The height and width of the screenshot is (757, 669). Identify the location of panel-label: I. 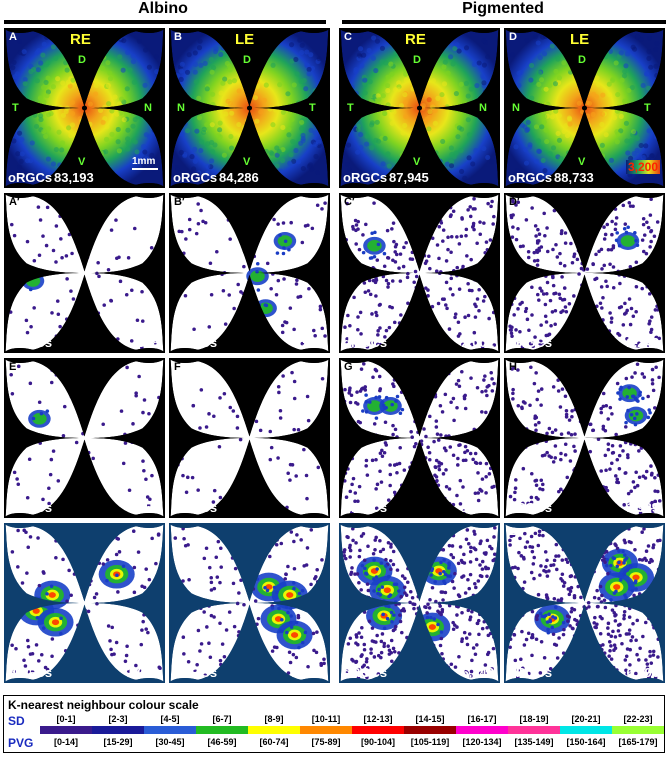
(11, 532).